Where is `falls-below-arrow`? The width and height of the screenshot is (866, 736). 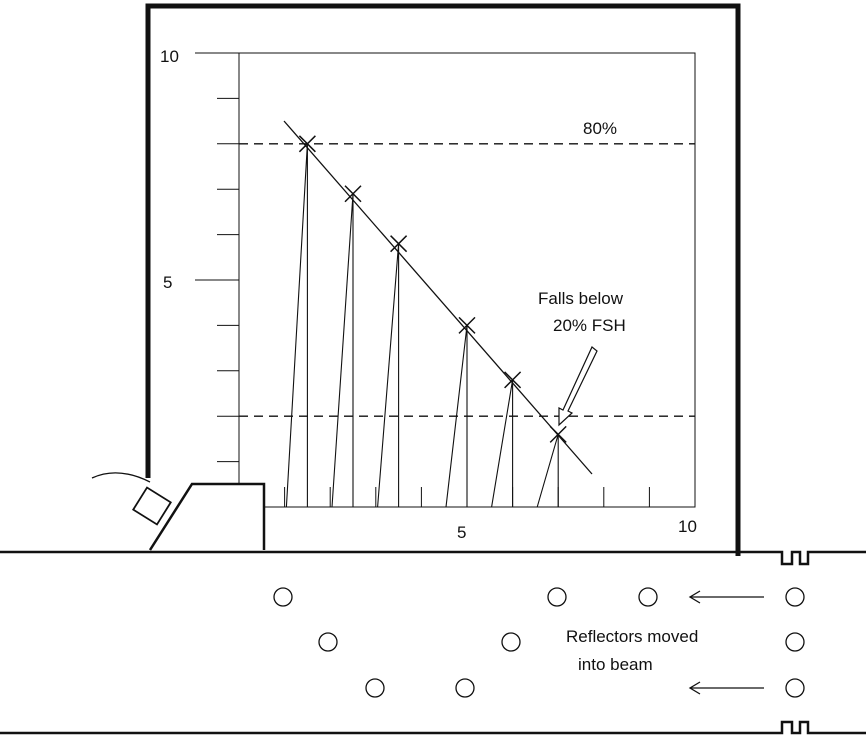 falls-below-arrow is located at coordinates (578, 386).